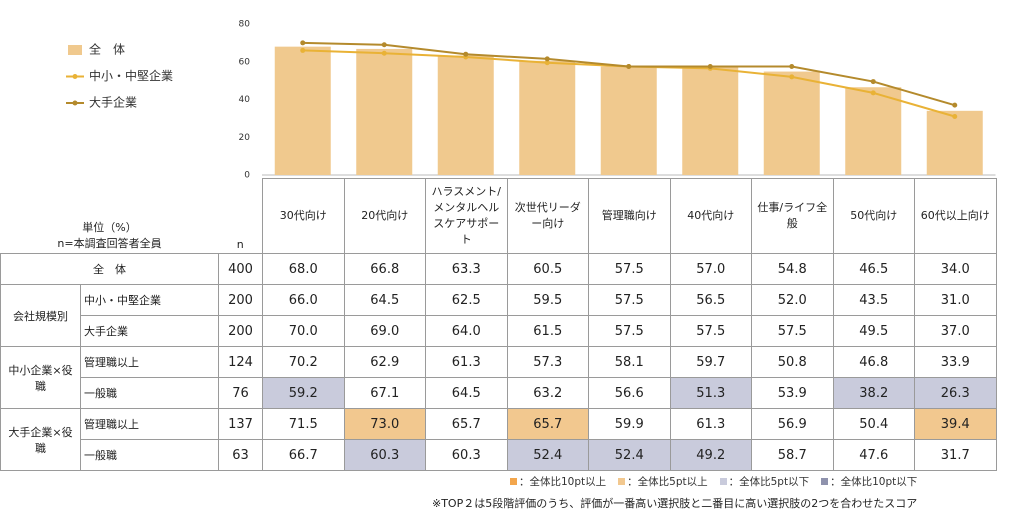  What do you see at coordinates (241, 362) in the screenshot?
I see `n-cell: 124` at bounding box center [241, 362].